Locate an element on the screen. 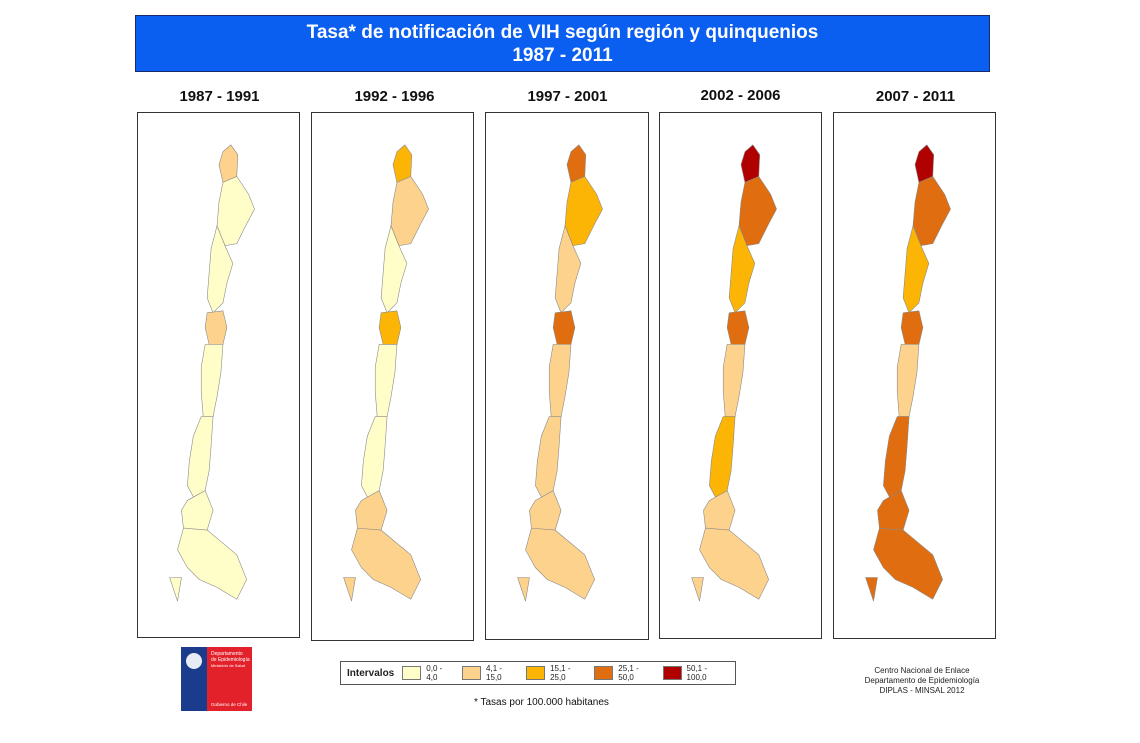  credit-line-2: Departamento de Epidemiología is located at coordinates (922, 680).